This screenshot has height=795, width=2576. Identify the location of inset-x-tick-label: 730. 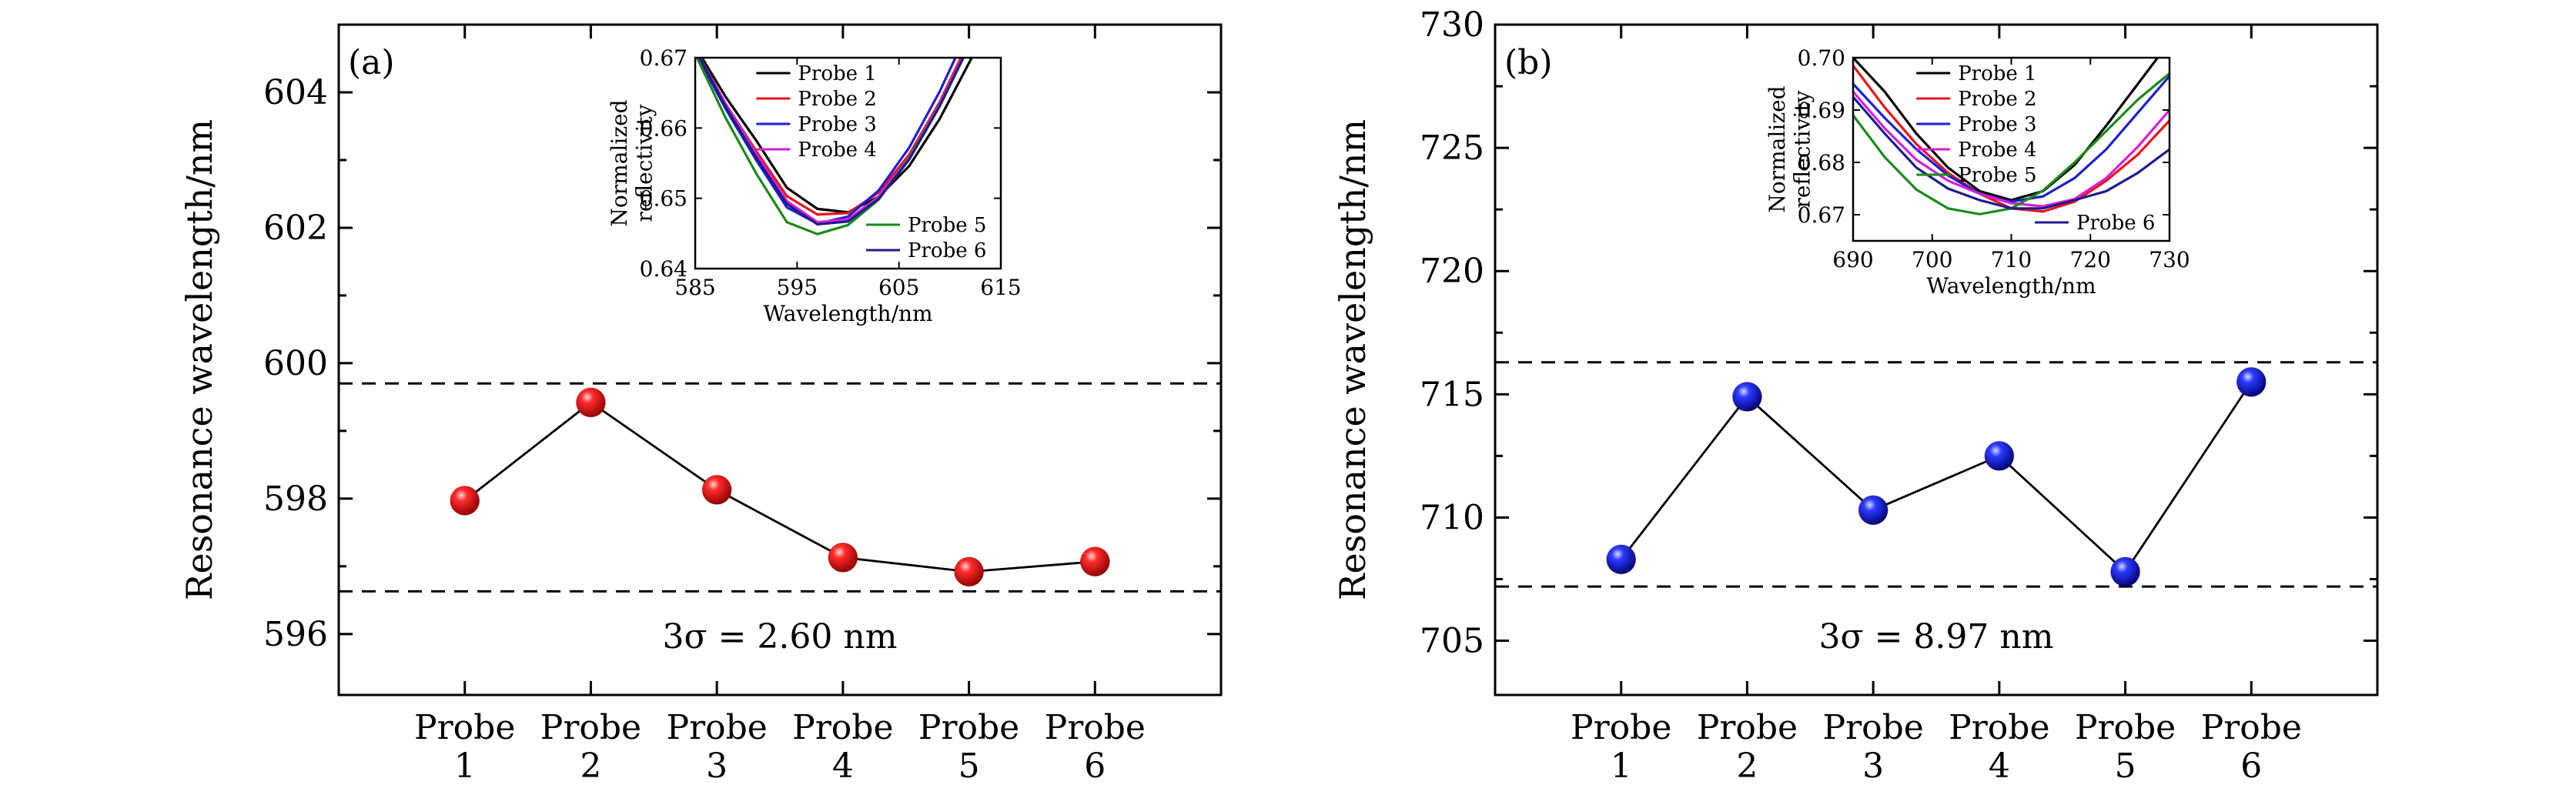
(2169, 259).